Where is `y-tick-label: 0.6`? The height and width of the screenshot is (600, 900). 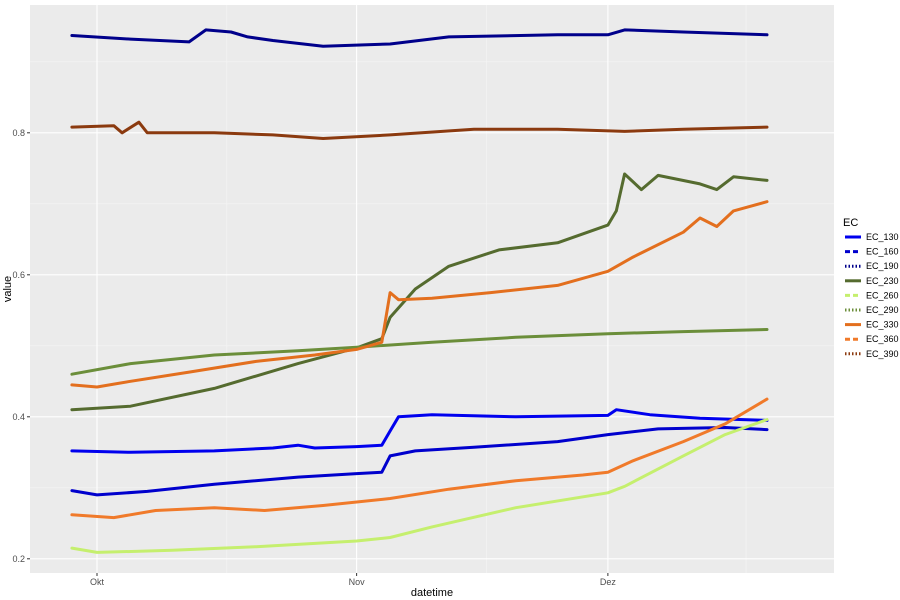 y-tick-label: 0.6 is located at coordinates (18, 275).